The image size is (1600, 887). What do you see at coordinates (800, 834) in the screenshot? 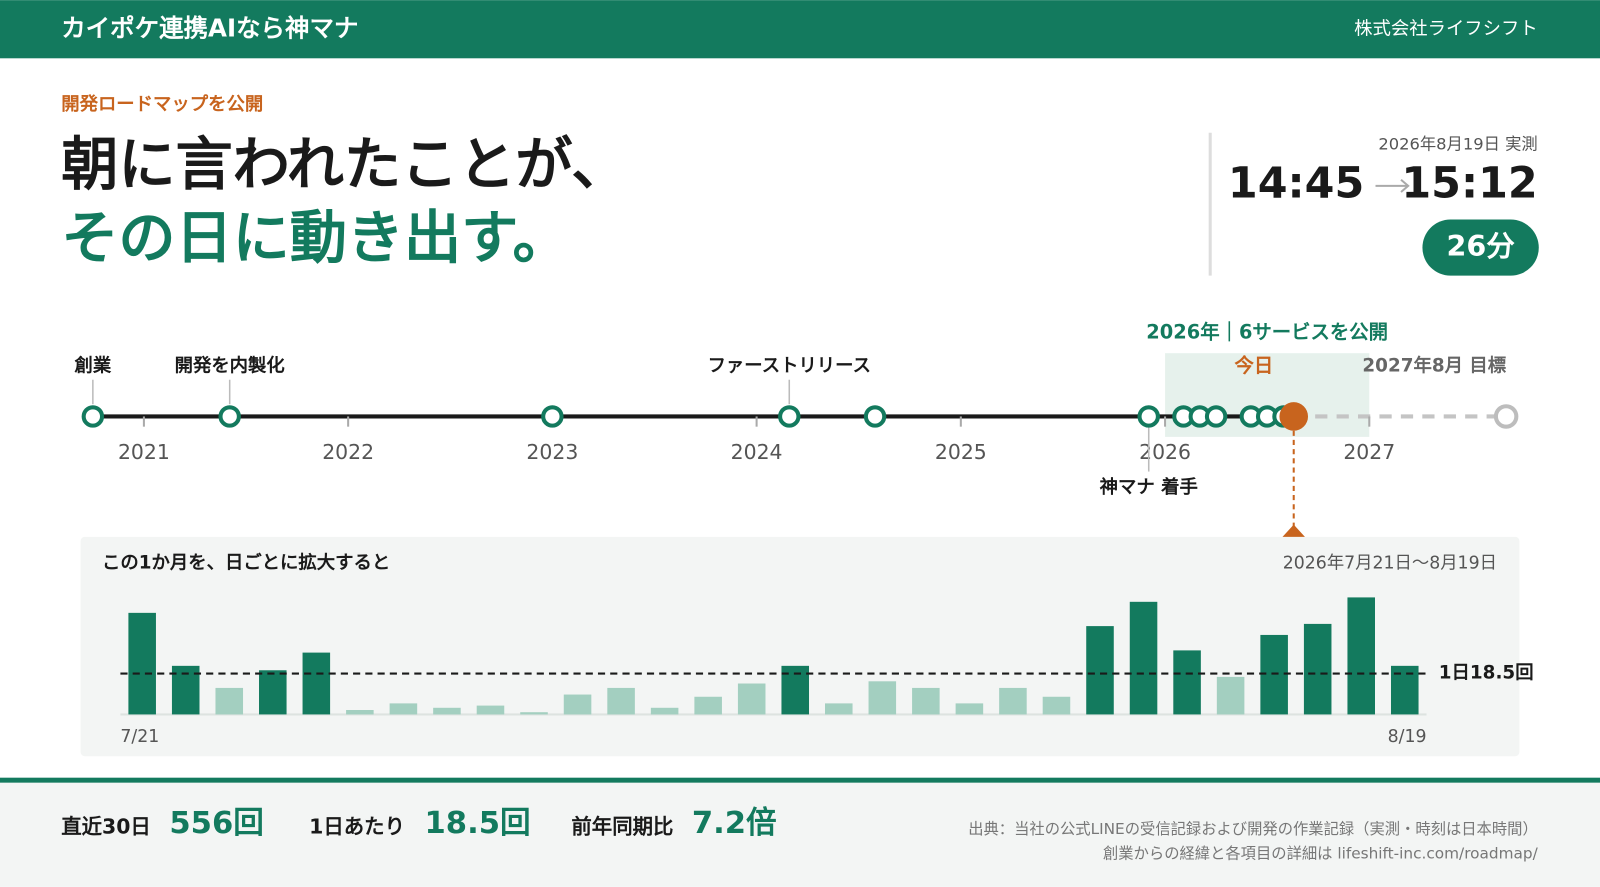
I see `footer` at bounding box center [800, 834].